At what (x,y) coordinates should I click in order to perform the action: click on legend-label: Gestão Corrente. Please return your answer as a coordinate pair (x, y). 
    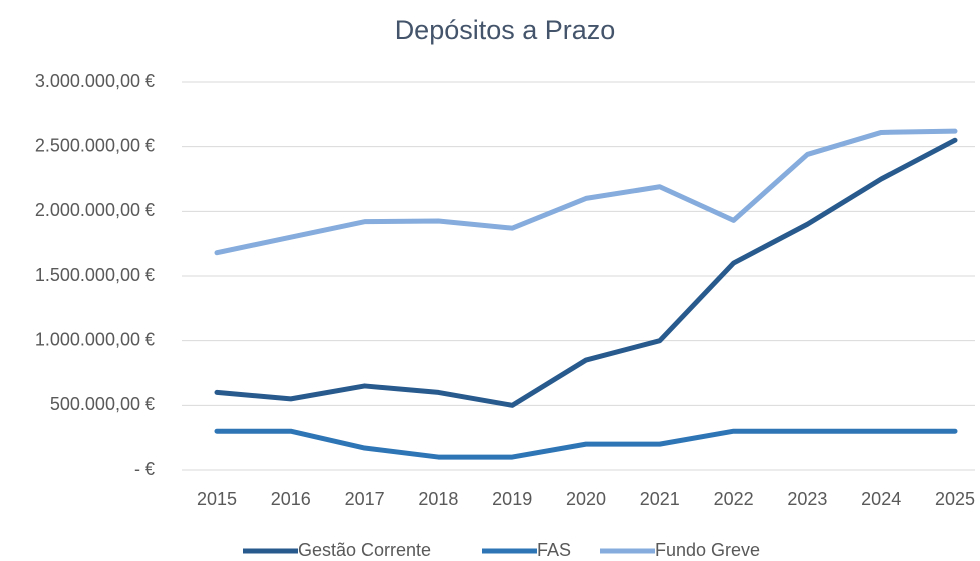
    Looking at the image, I should click on (364, 550).